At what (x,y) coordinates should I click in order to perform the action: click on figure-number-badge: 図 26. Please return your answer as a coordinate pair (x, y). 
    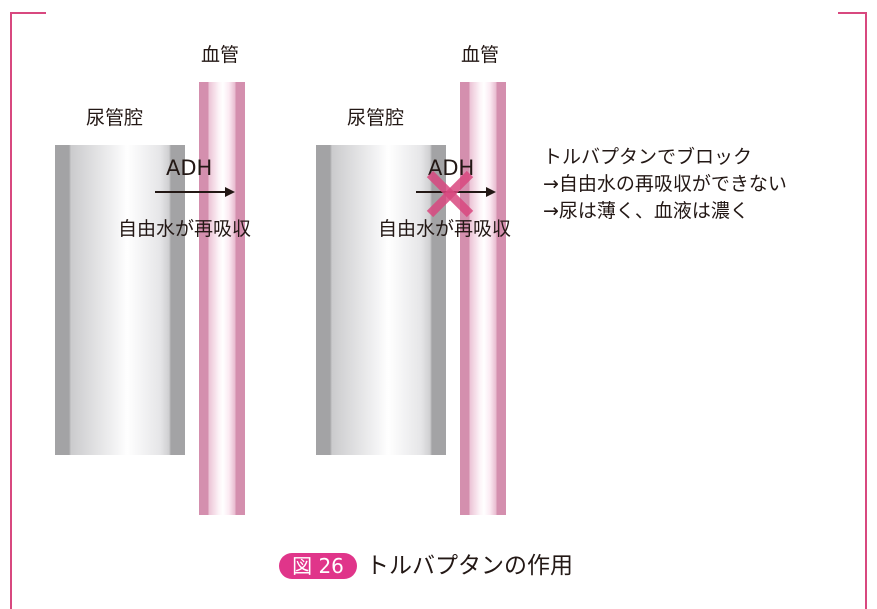
    Looking at the image, I should click on (318, 566).